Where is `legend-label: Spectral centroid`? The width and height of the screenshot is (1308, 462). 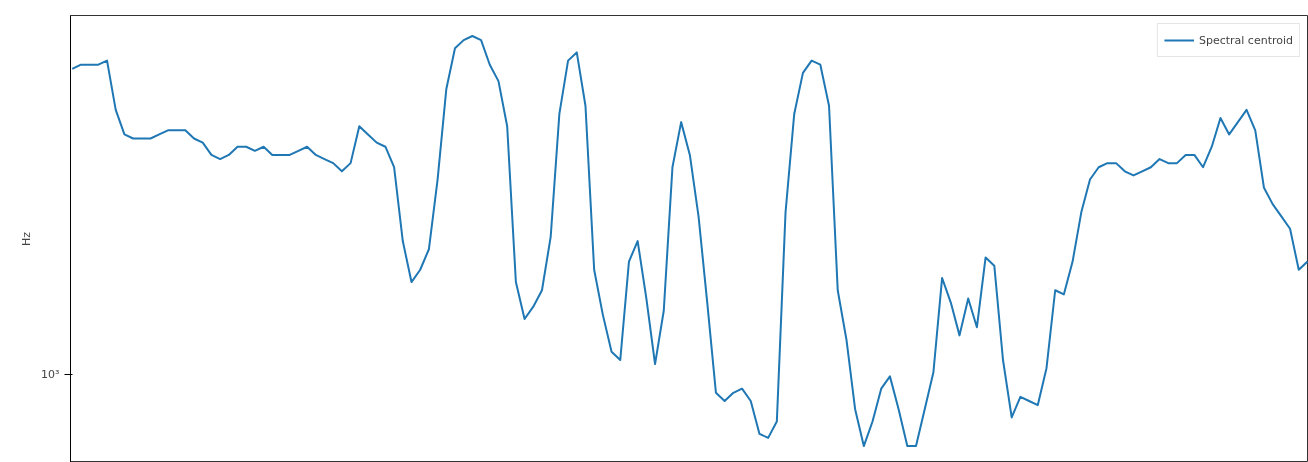
legend-label: Spectral centroid is located at coordinates (1245, 40).